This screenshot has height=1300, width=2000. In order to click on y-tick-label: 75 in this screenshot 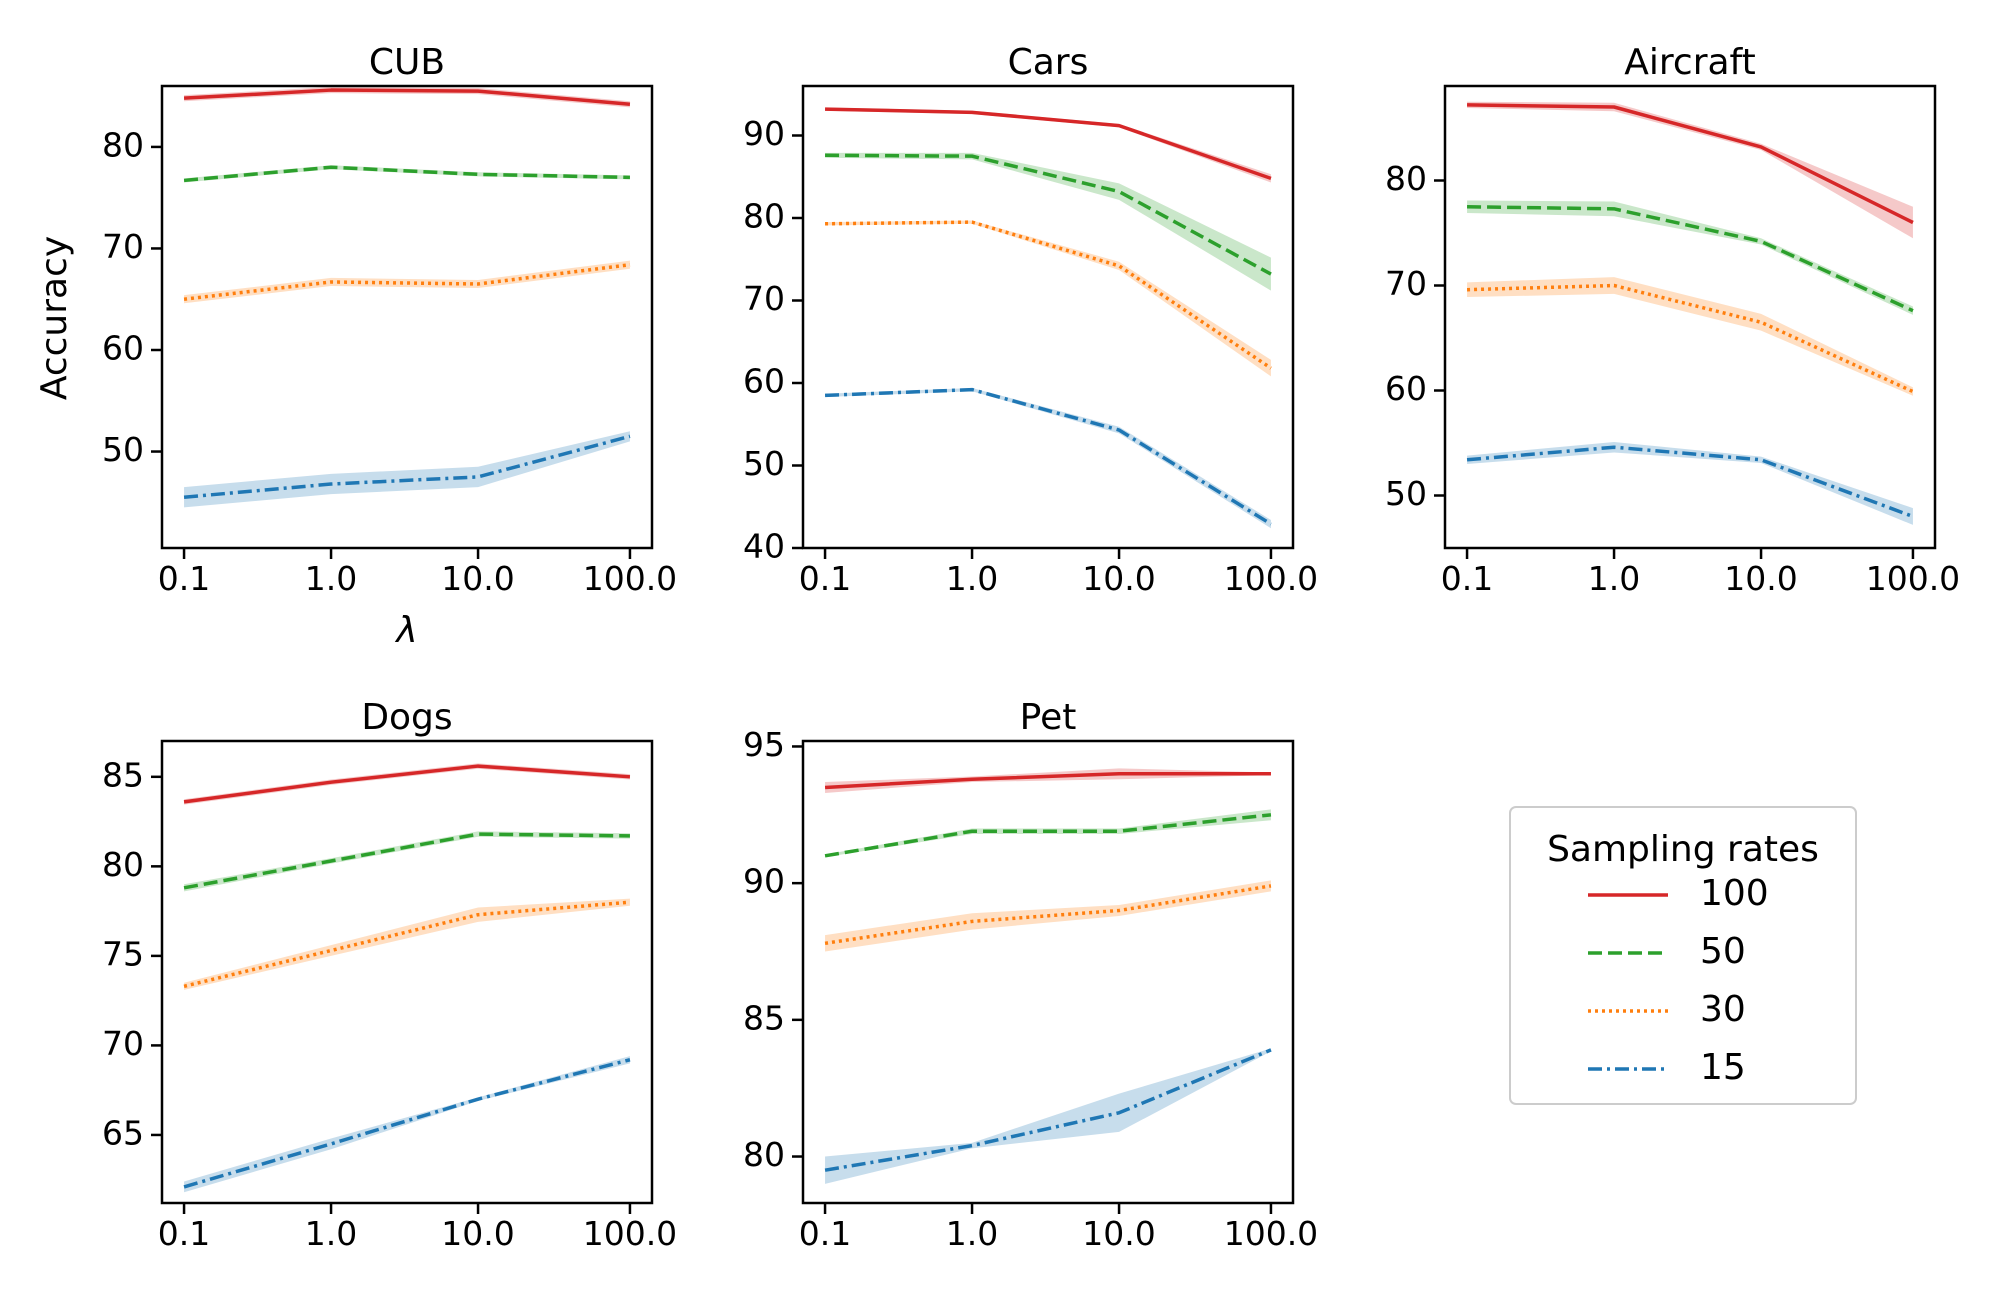, I will do `click(123, 953)`.